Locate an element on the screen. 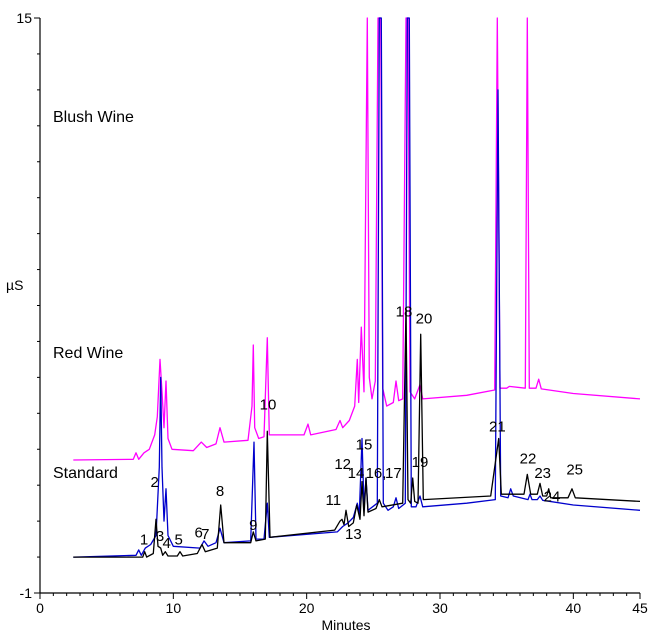 This screenshot has width=655, height=633. peak-label: 21 is located at coordinates (497, 426).